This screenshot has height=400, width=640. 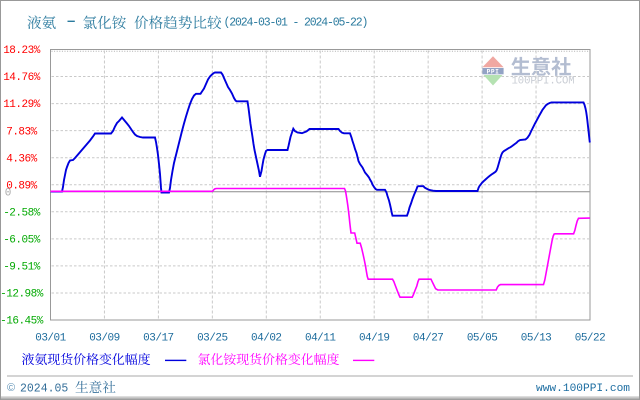 What do you see at coordinates (22, 51) in the screenshot?
I see `svg-text: 18.23%` at bounding box center [22, 51].